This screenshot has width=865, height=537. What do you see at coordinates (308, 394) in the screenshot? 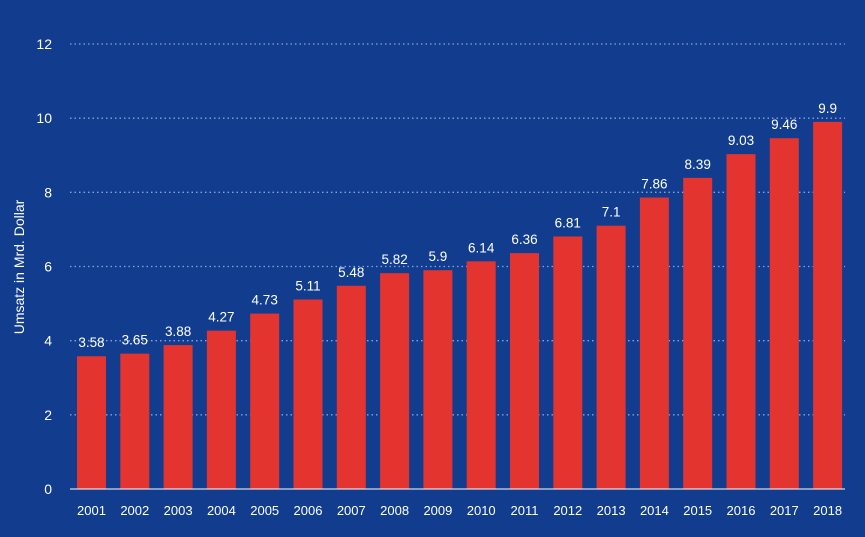
I see `bar-2006` at bounding box center [308, 394].